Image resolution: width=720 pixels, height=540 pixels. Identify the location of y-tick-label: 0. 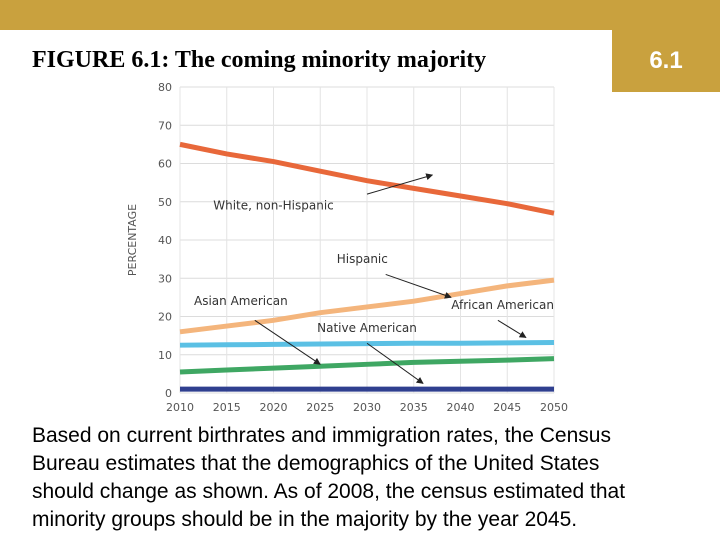
(168, 393).